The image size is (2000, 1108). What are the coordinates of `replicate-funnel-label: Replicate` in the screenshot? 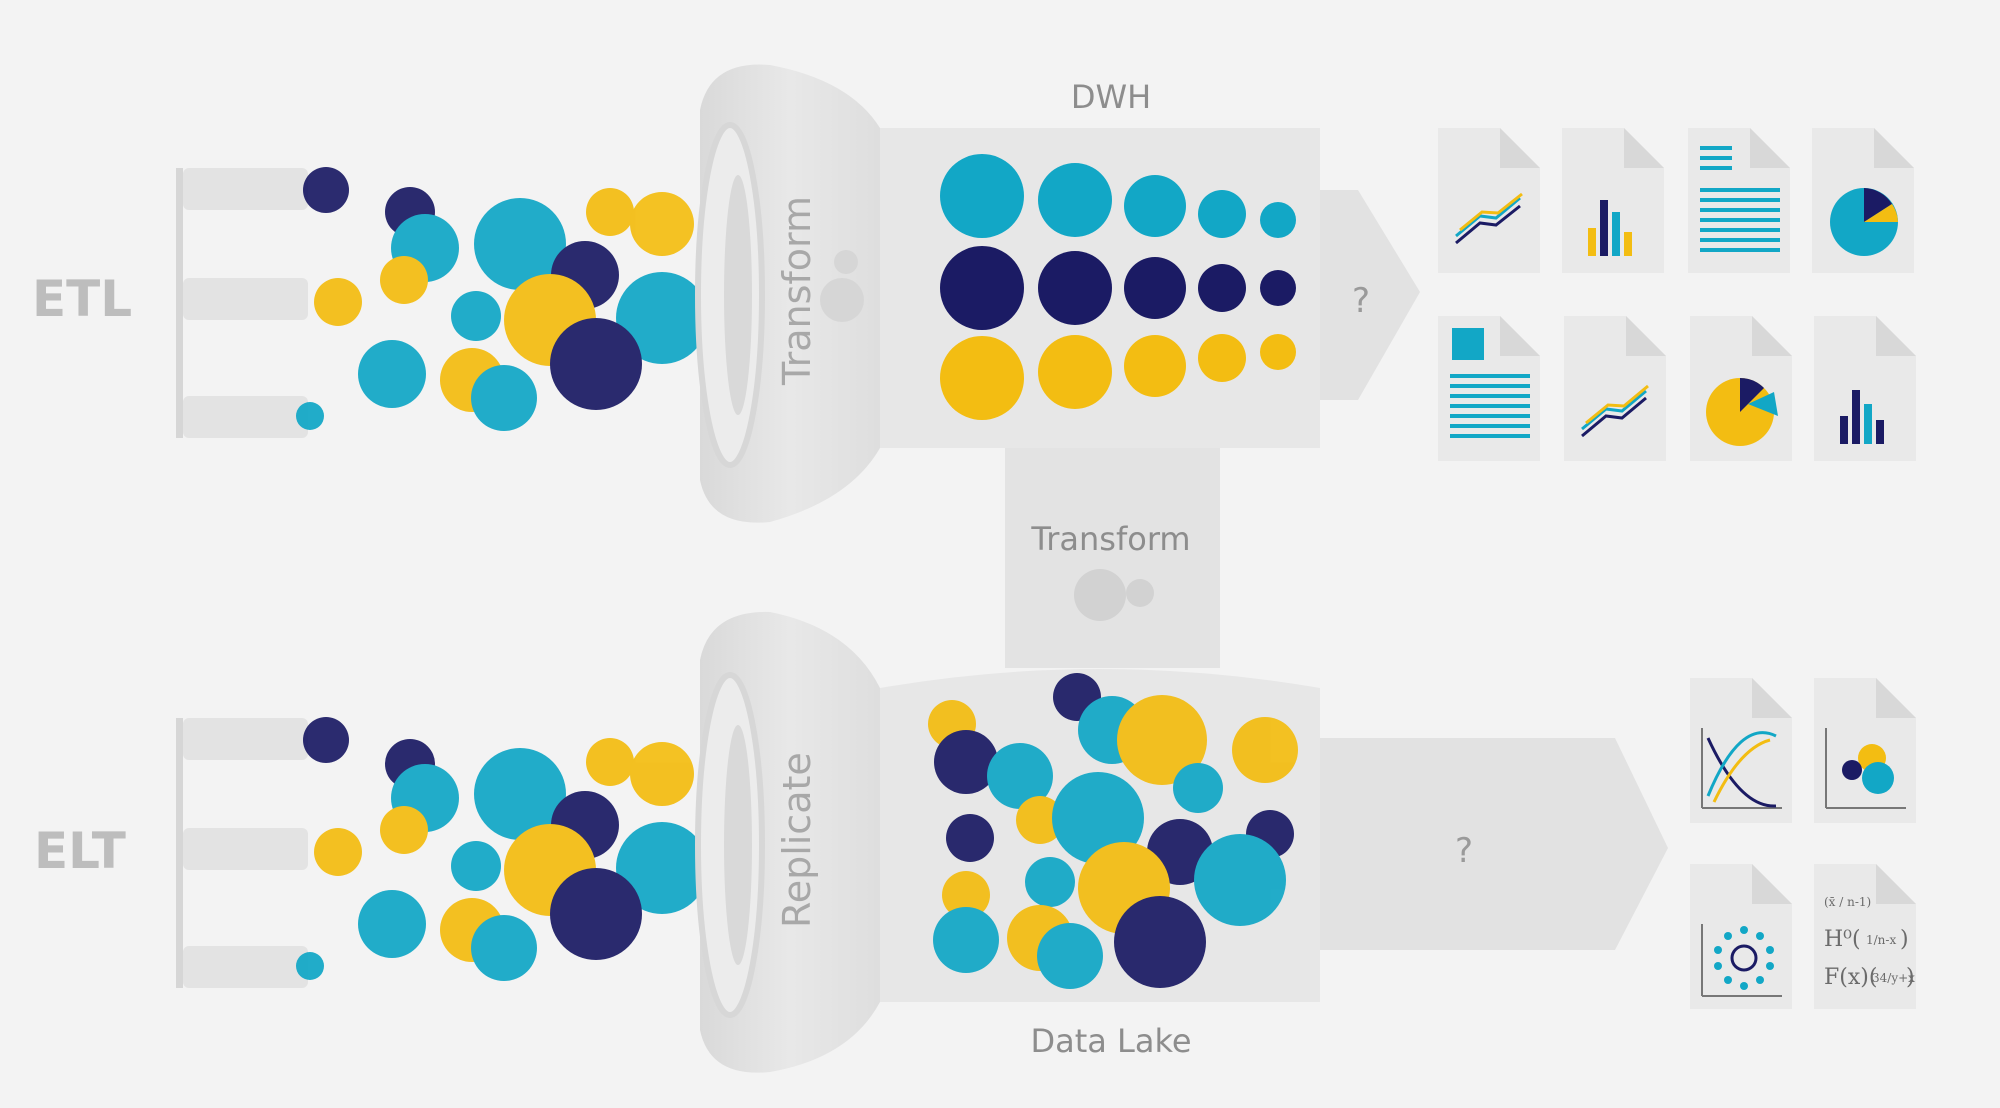 It's located at (797, 840).